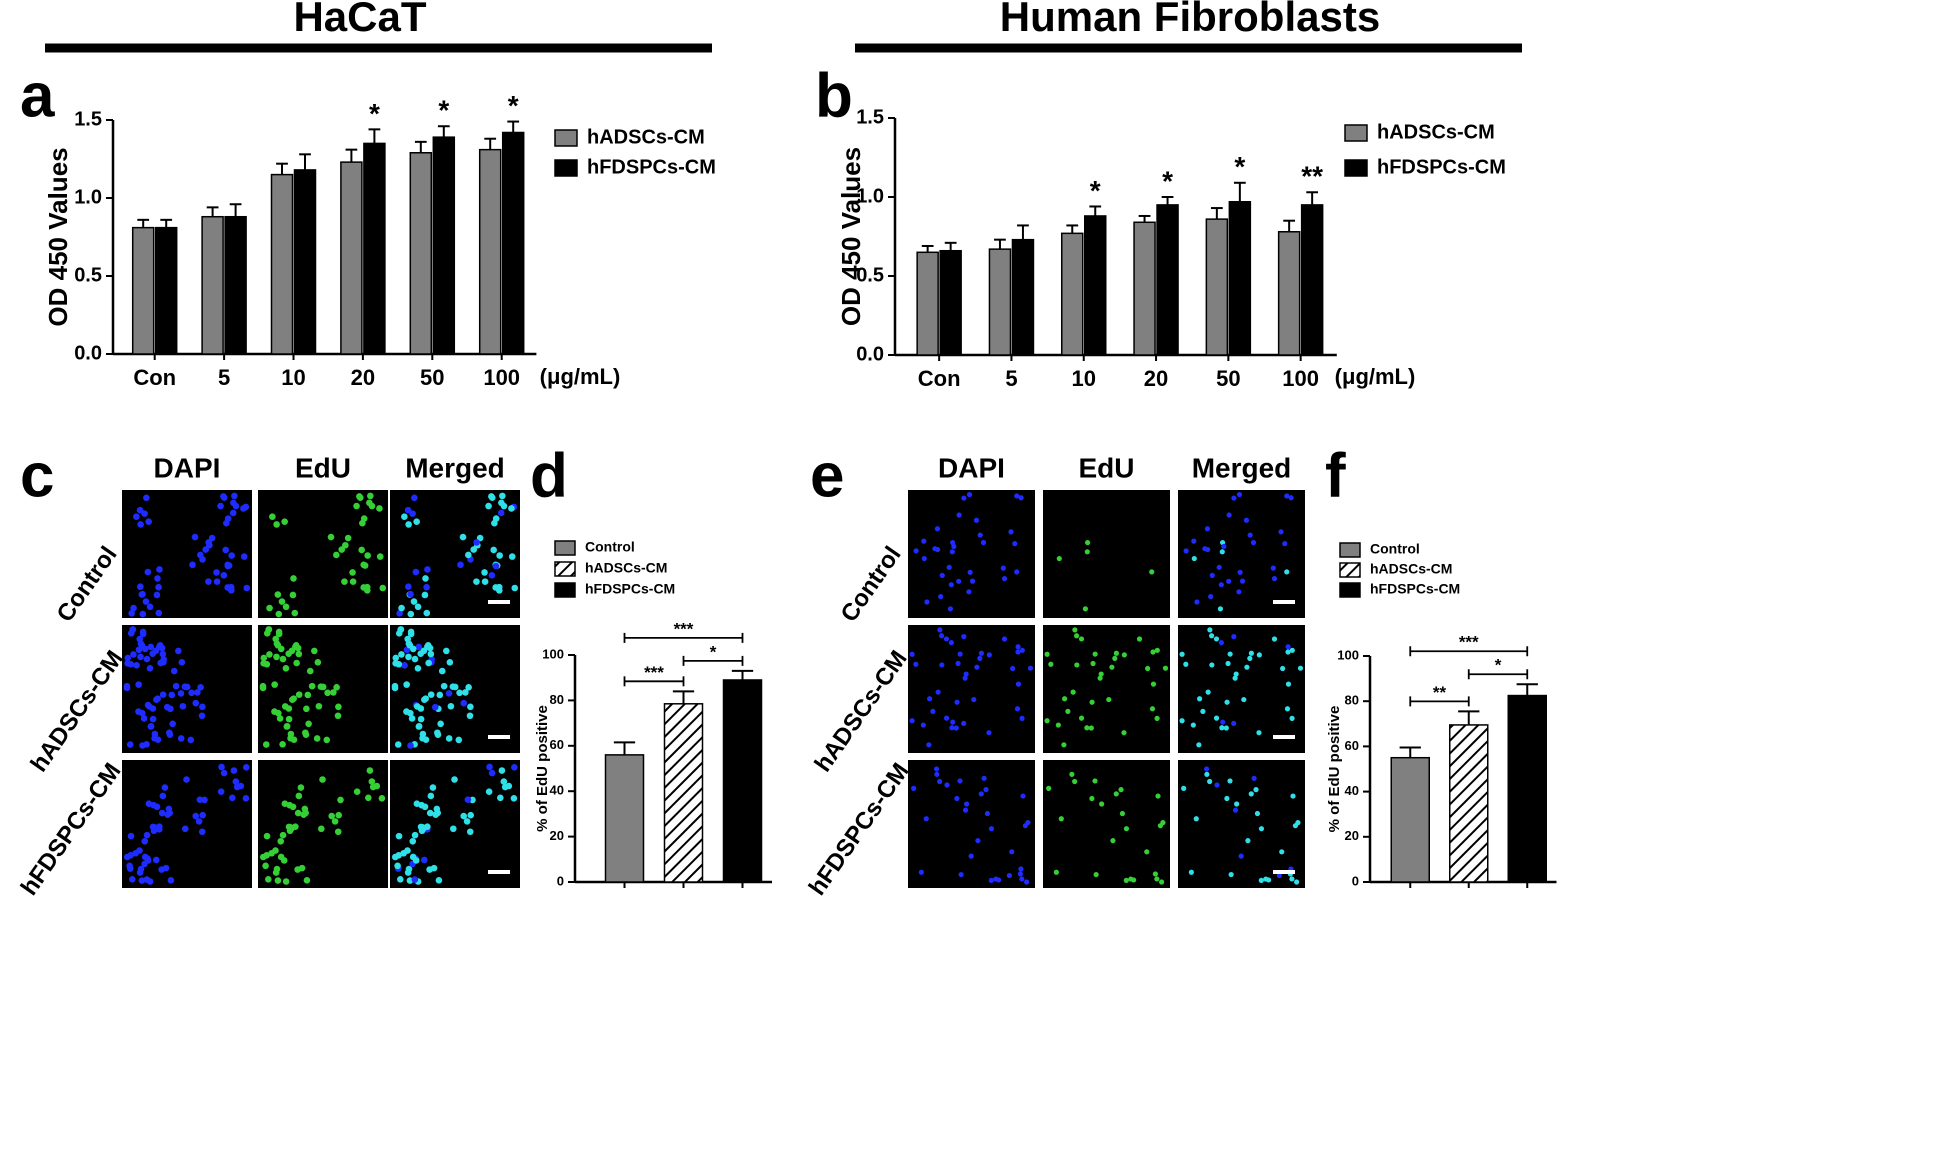 The height and width of the screenshot is (1155, 1946). Describe the element at coordinates (1190, 20) in the screenshot. I see `header: Human Fibroblasts` at that location.